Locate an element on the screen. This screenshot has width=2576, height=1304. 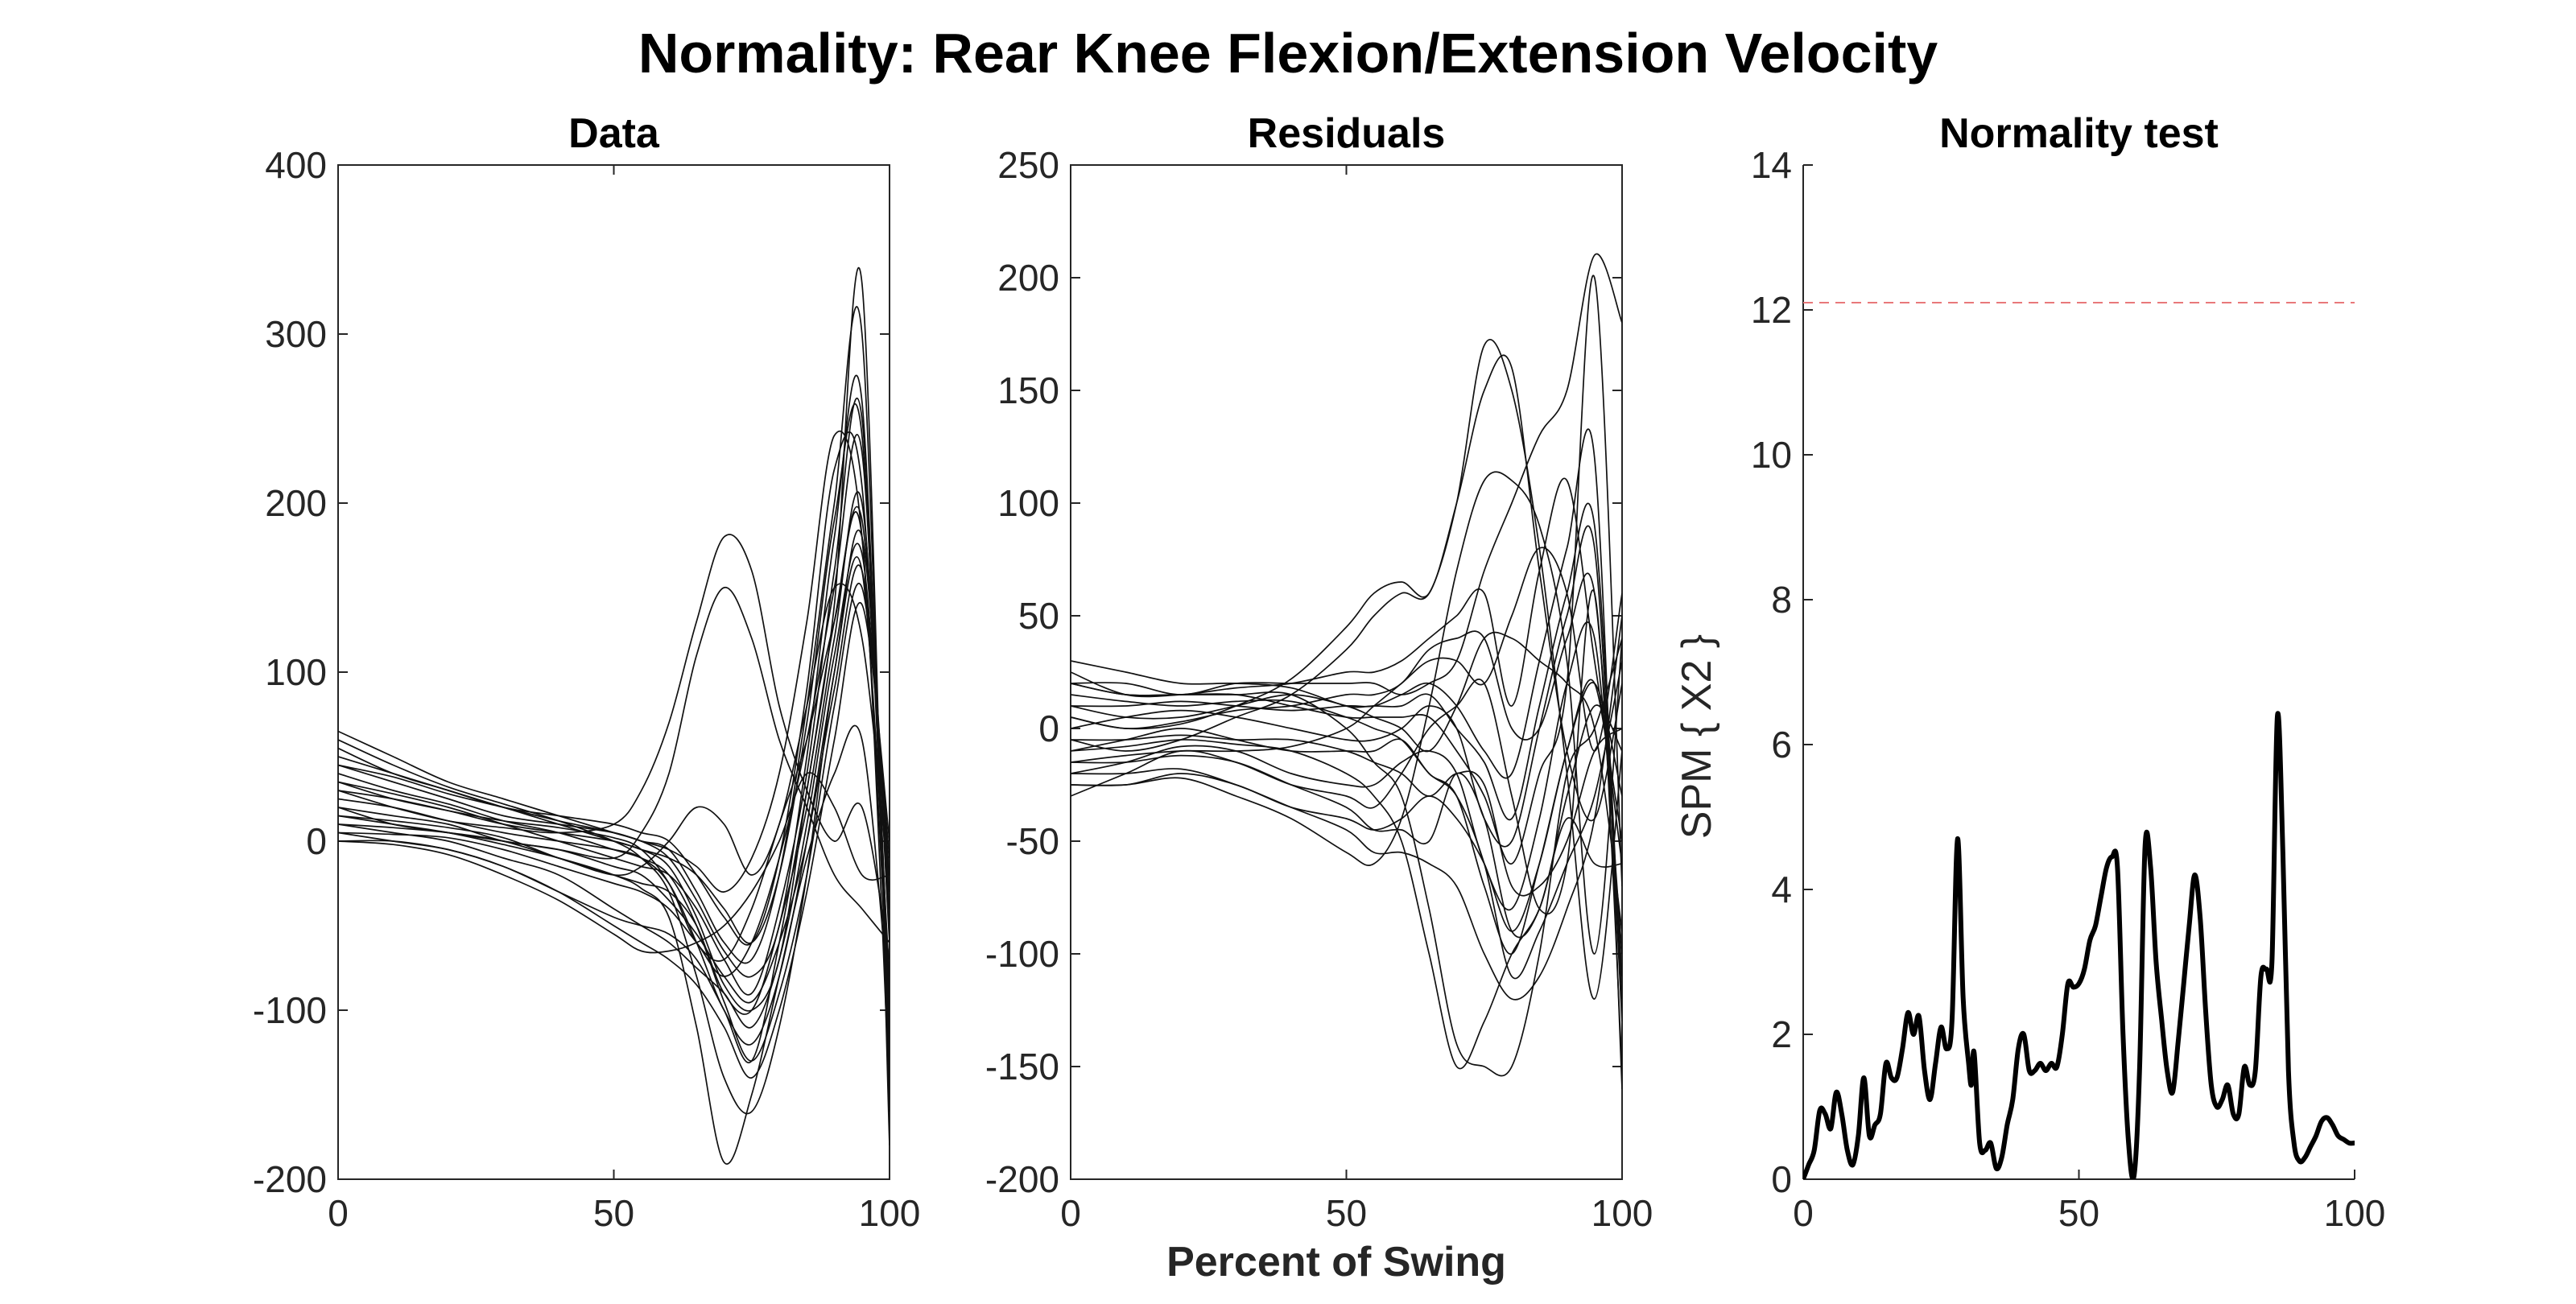
normality-test-y-tick-label: 4 is located at coordinates (1781, 889).